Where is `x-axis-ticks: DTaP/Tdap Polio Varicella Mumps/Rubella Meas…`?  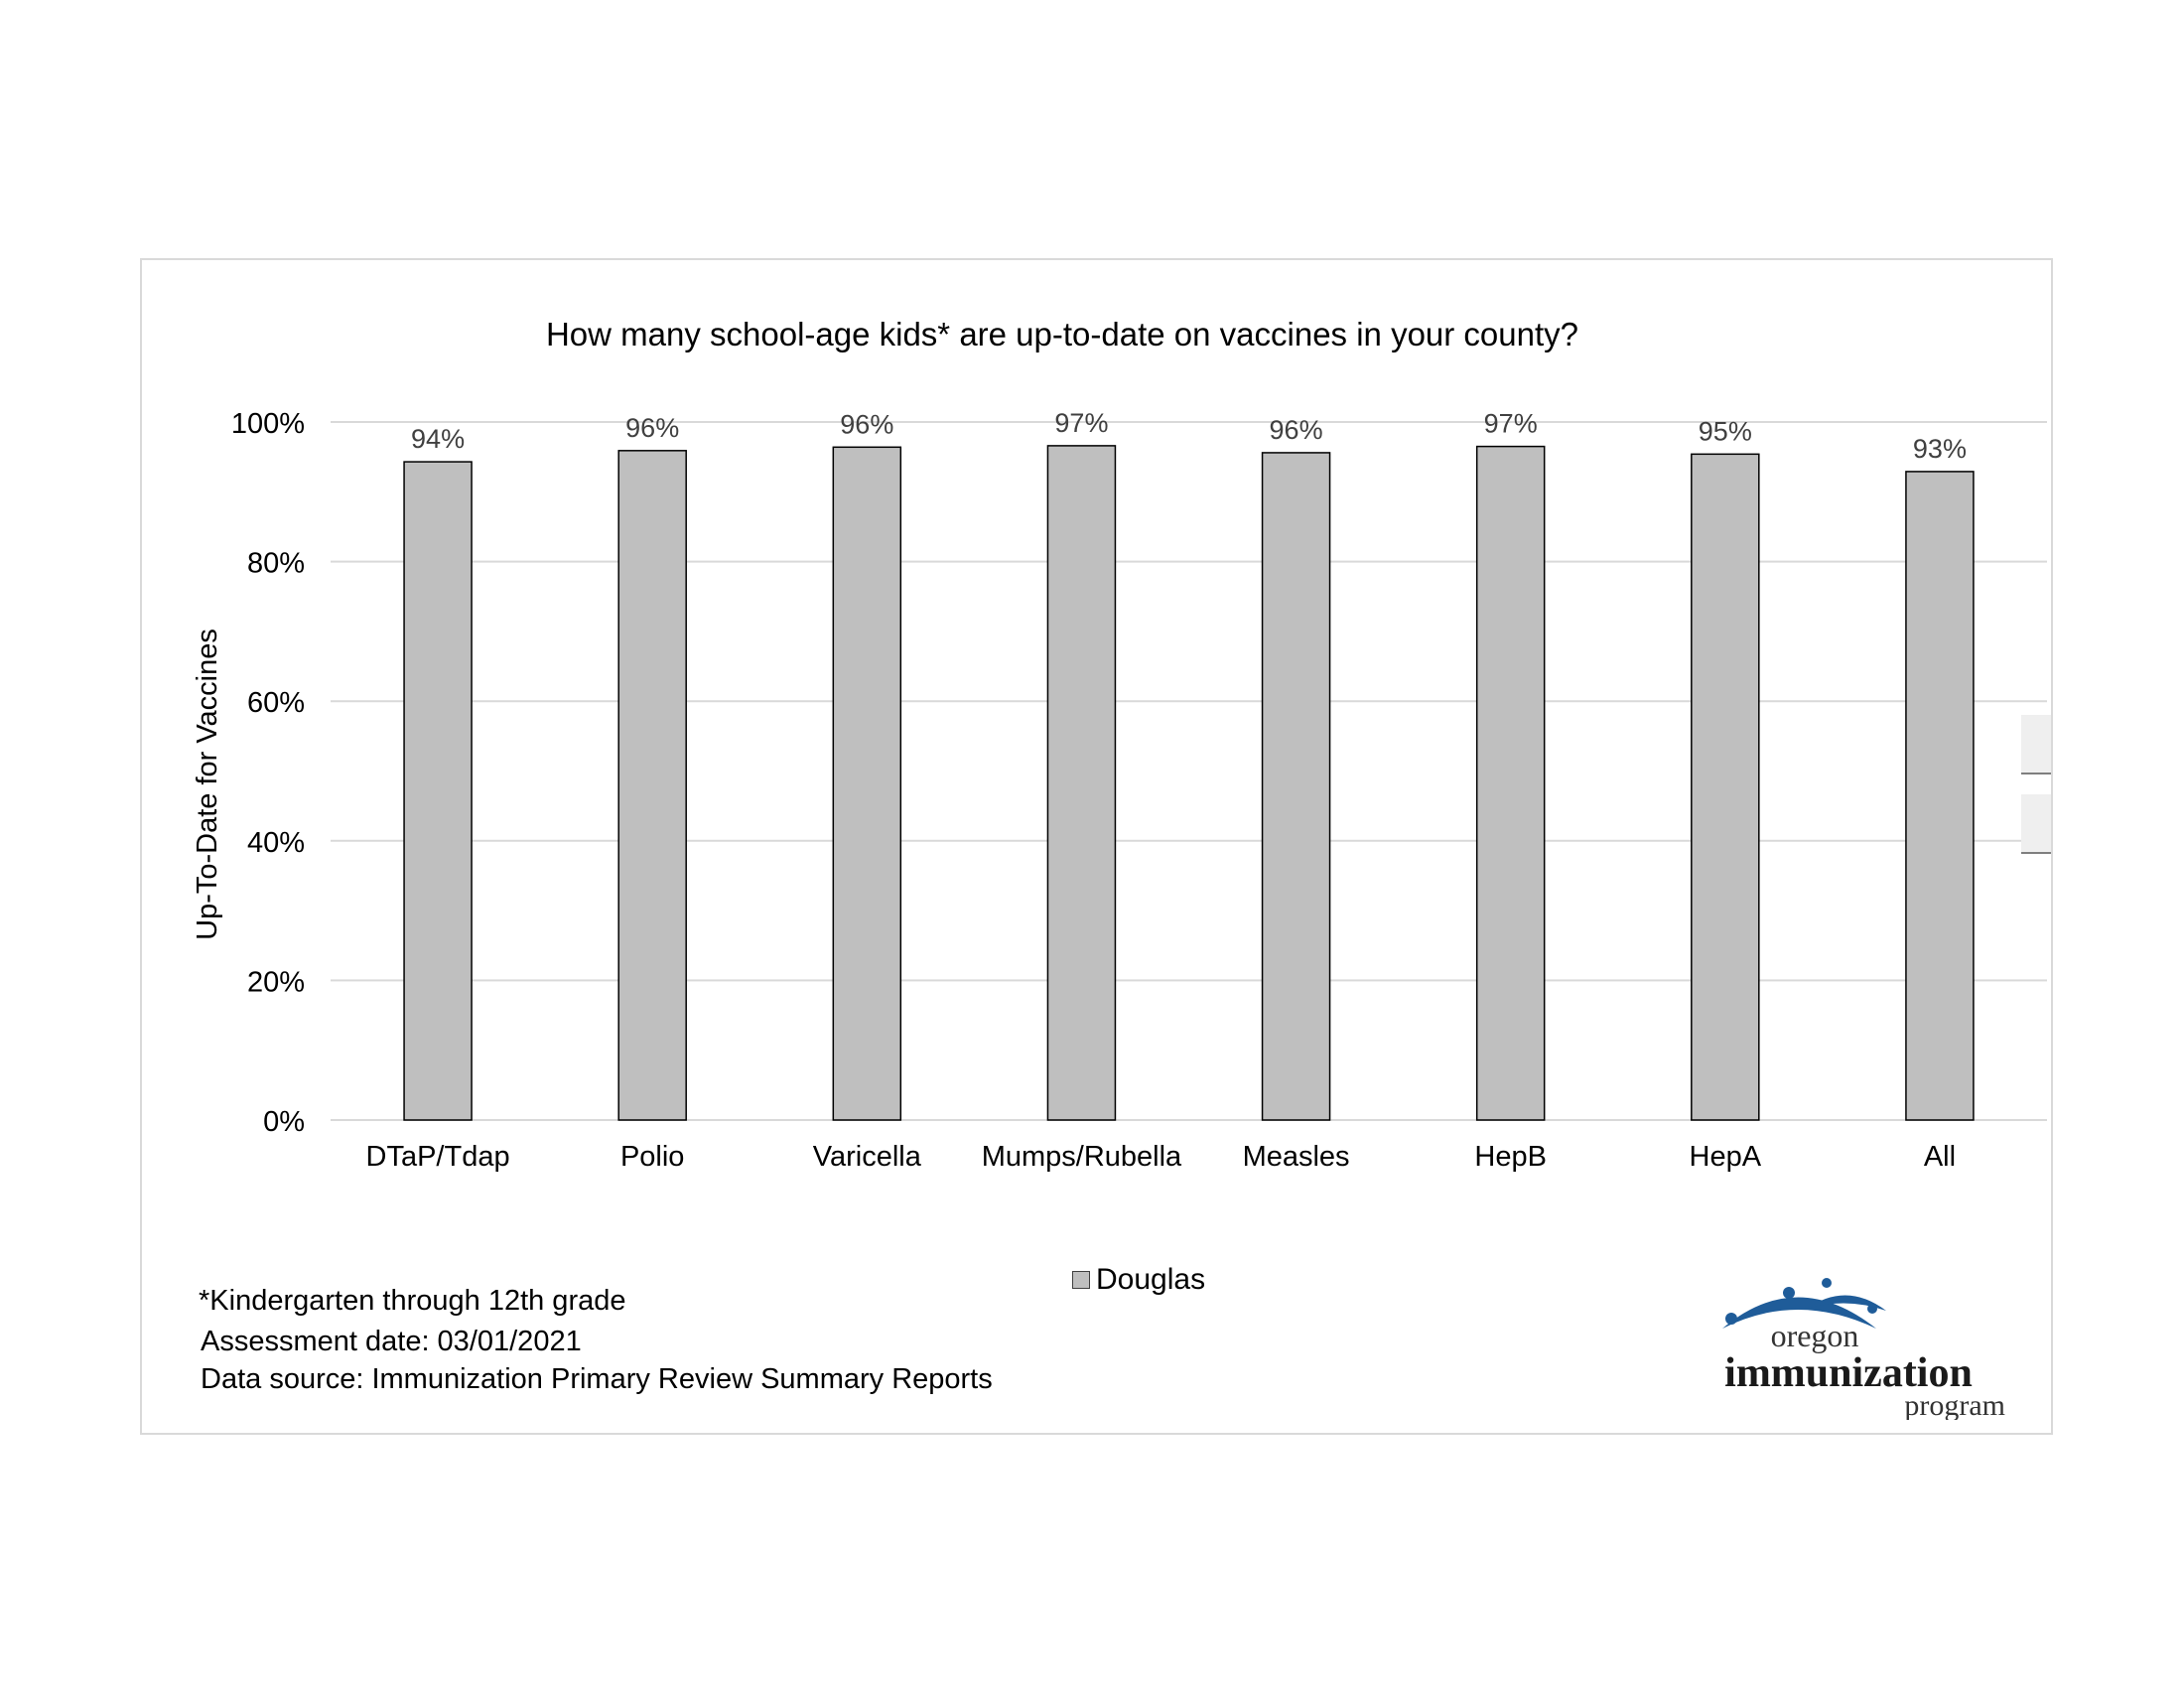 x-axis-ticks: DTaP/Tdap Polio Varicella Mumps/Rubella Meas… is located at coordinates (1161, 1157).